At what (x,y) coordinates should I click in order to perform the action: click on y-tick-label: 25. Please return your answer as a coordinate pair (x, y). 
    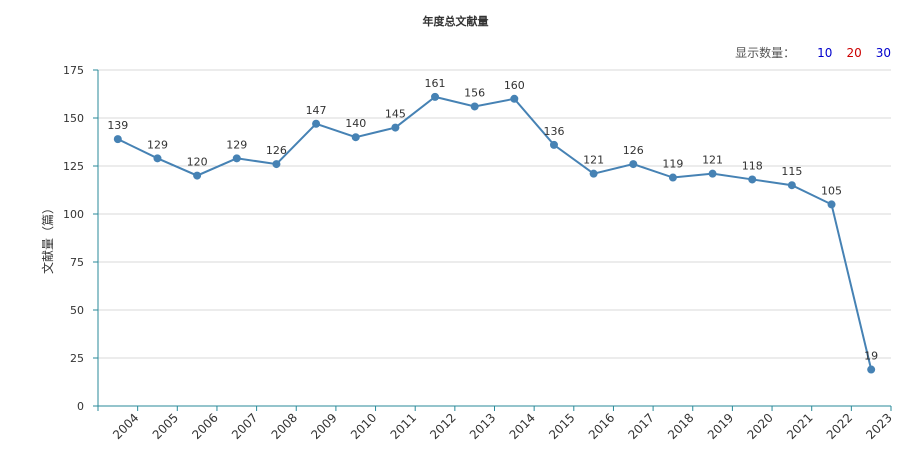
    Looking at the image, I should click on (77, 358).